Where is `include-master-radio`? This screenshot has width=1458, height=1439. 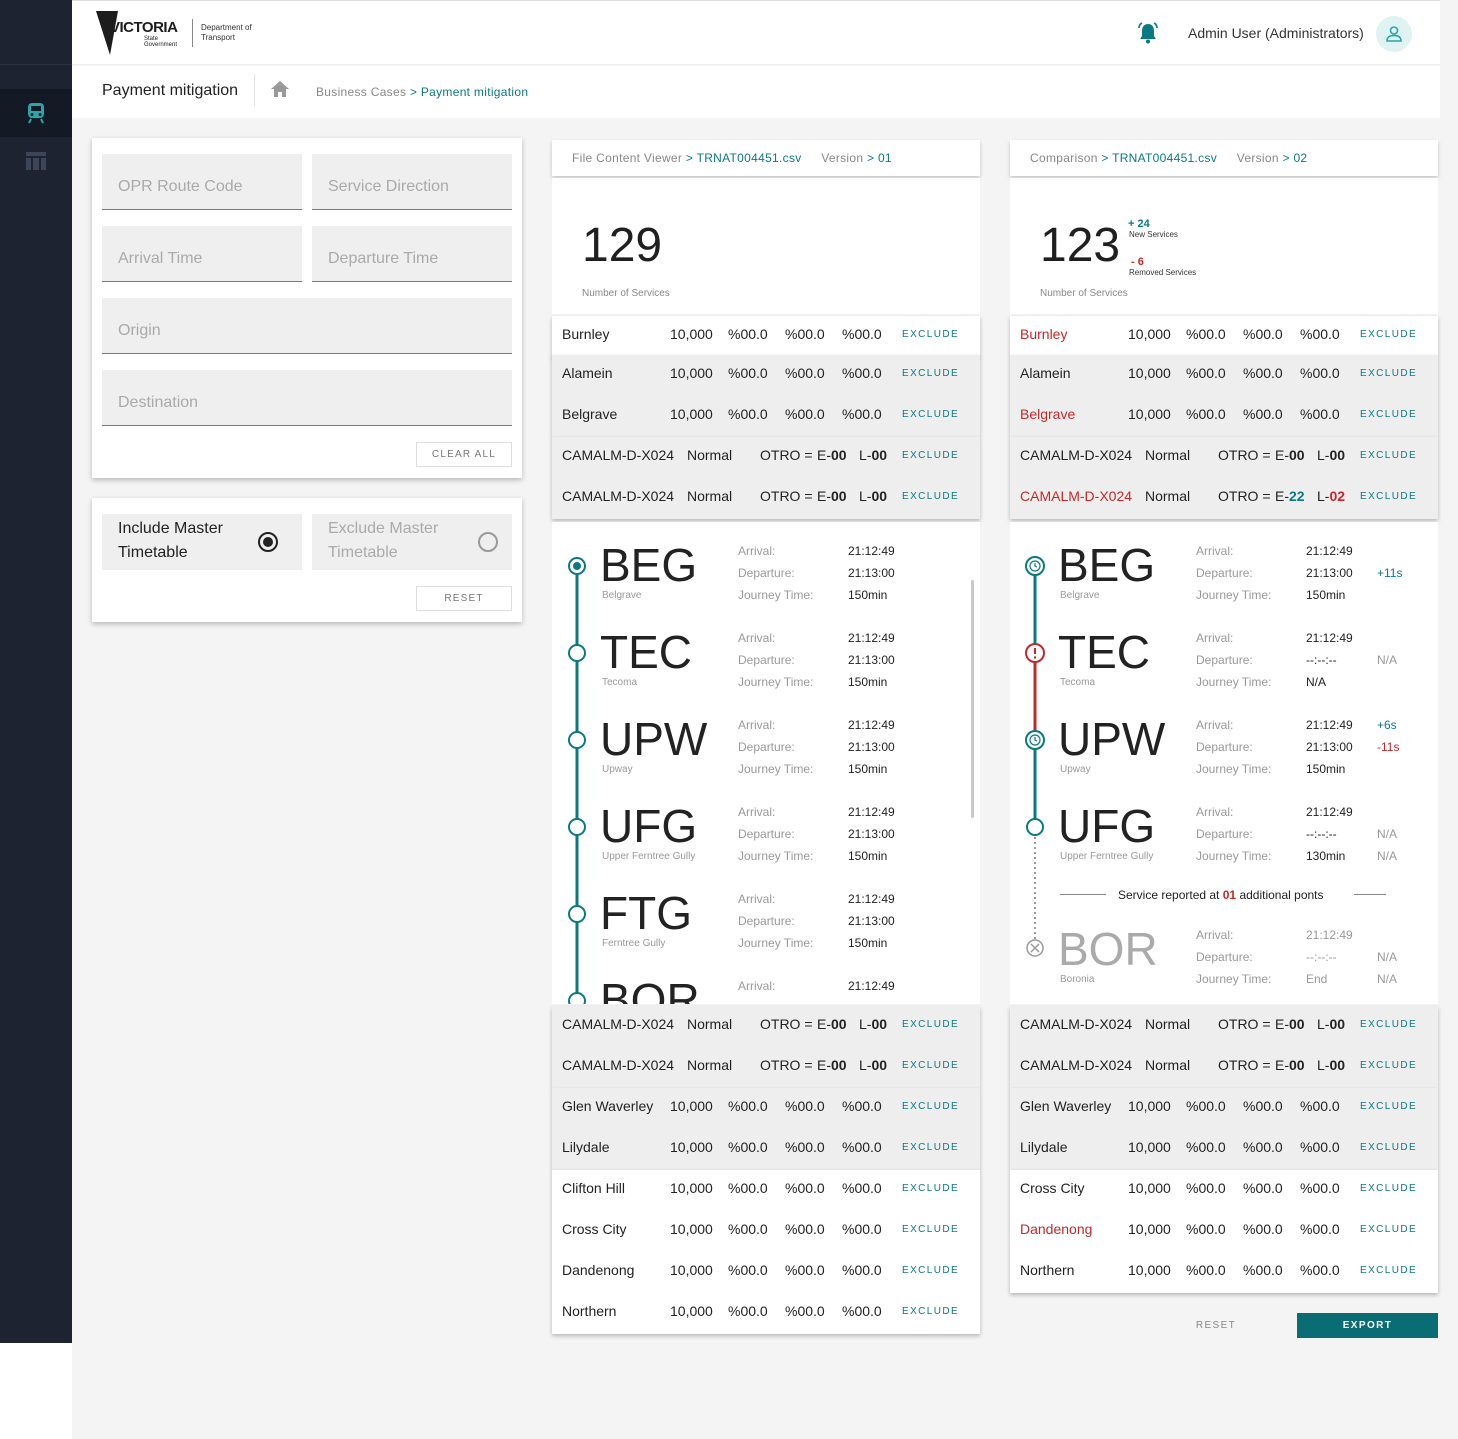
include-master-radio is located at coordinates (268, 542).